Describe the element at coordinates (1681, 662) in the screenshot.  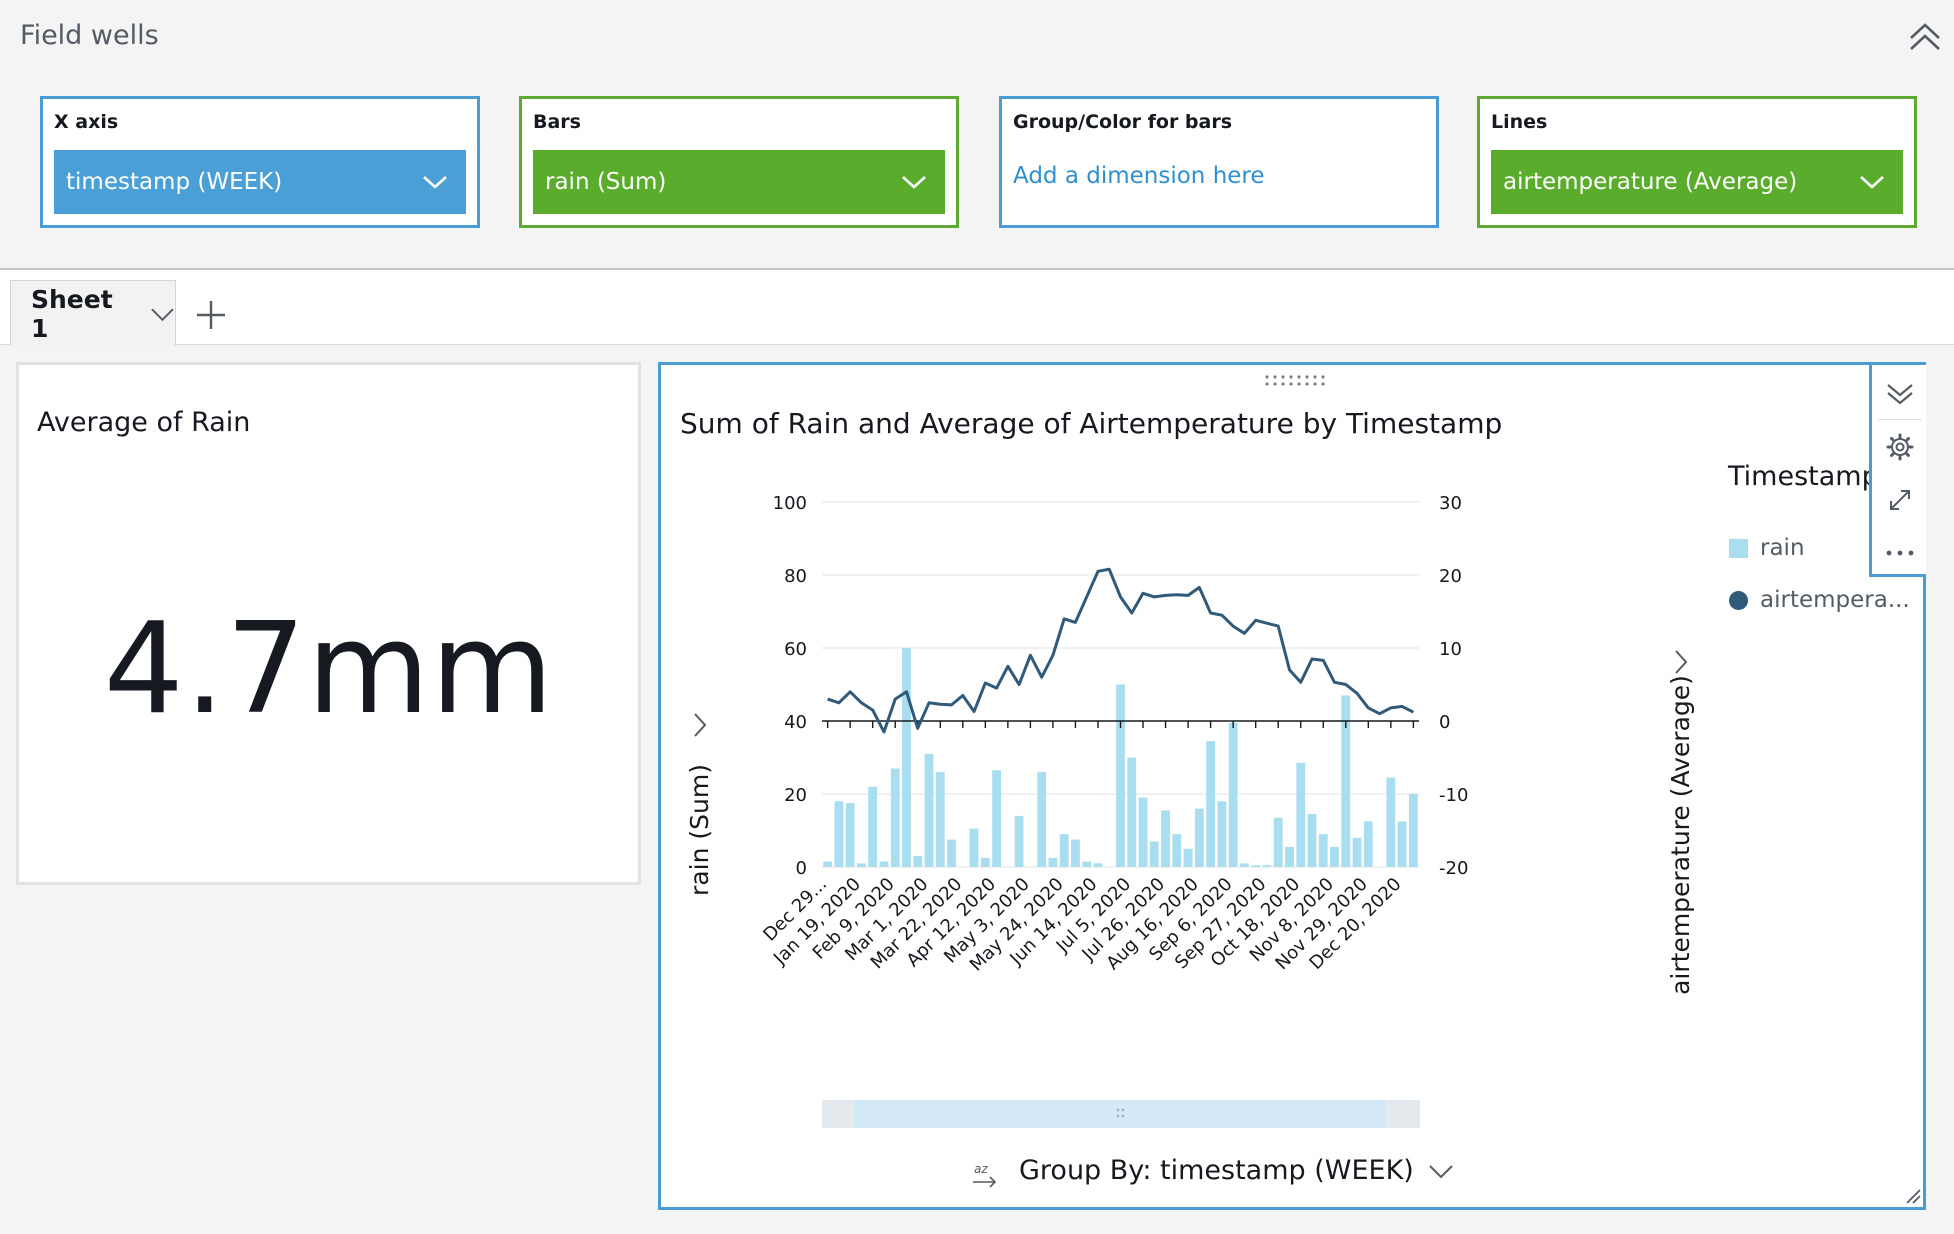
I see `expand-right-axis-icon` at that location.